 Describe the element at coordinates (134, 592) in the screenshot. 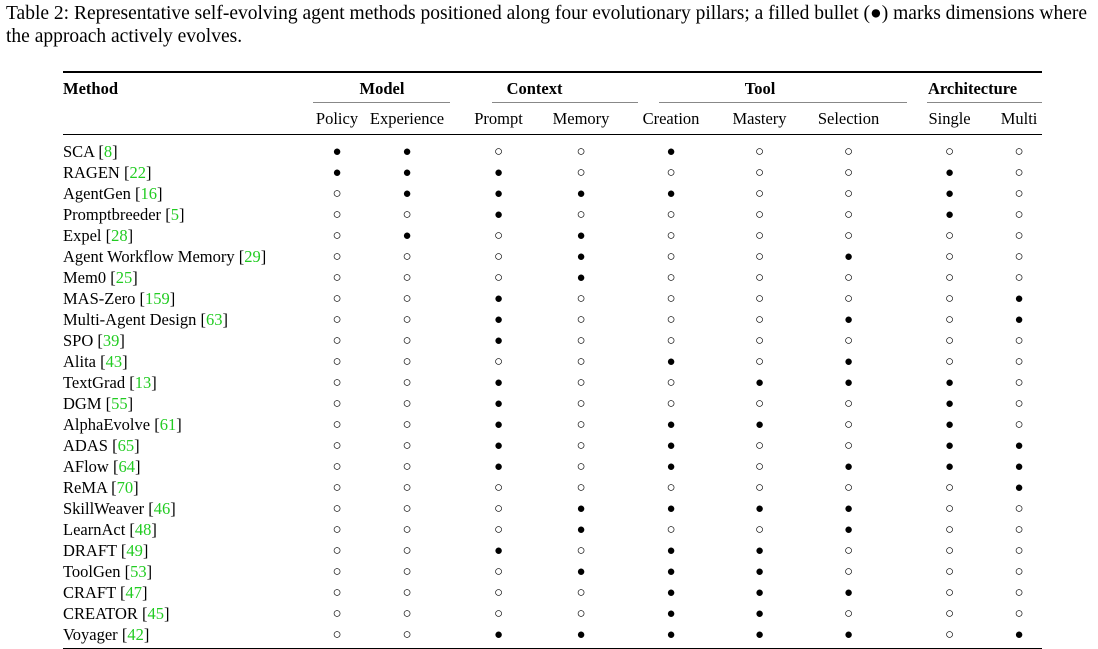

I see `citation-link: 47` at that location.